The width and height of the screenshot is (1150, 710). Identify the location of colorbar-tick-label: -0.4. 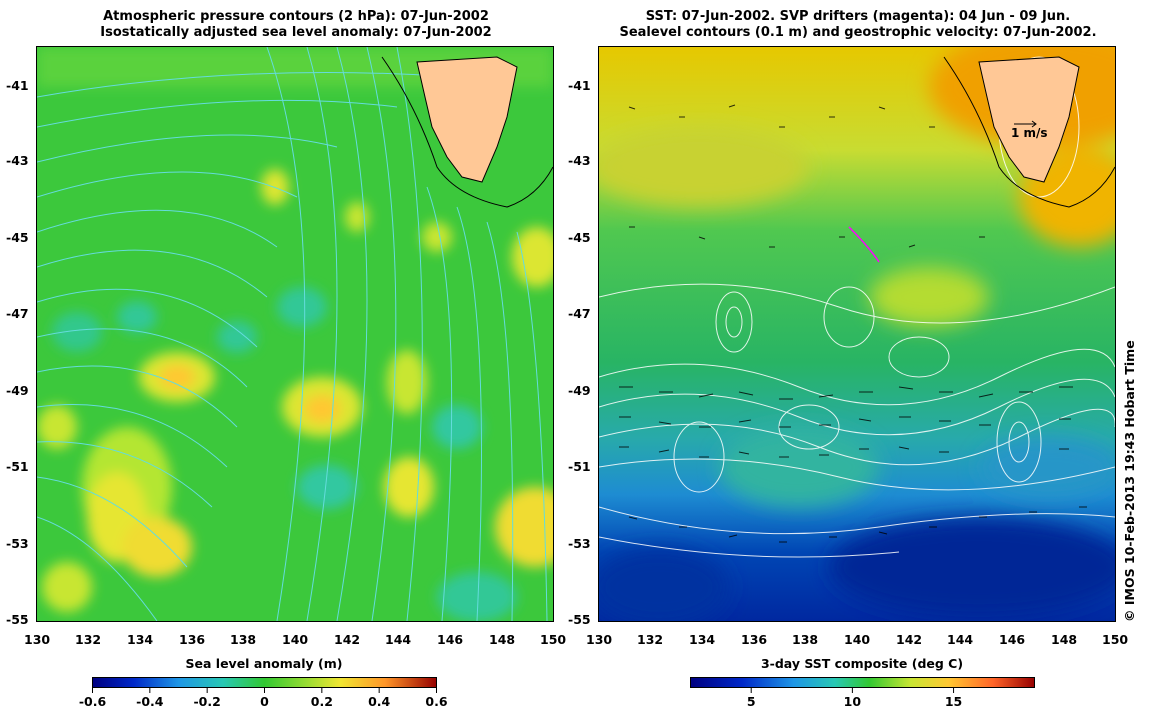
(150, 701).